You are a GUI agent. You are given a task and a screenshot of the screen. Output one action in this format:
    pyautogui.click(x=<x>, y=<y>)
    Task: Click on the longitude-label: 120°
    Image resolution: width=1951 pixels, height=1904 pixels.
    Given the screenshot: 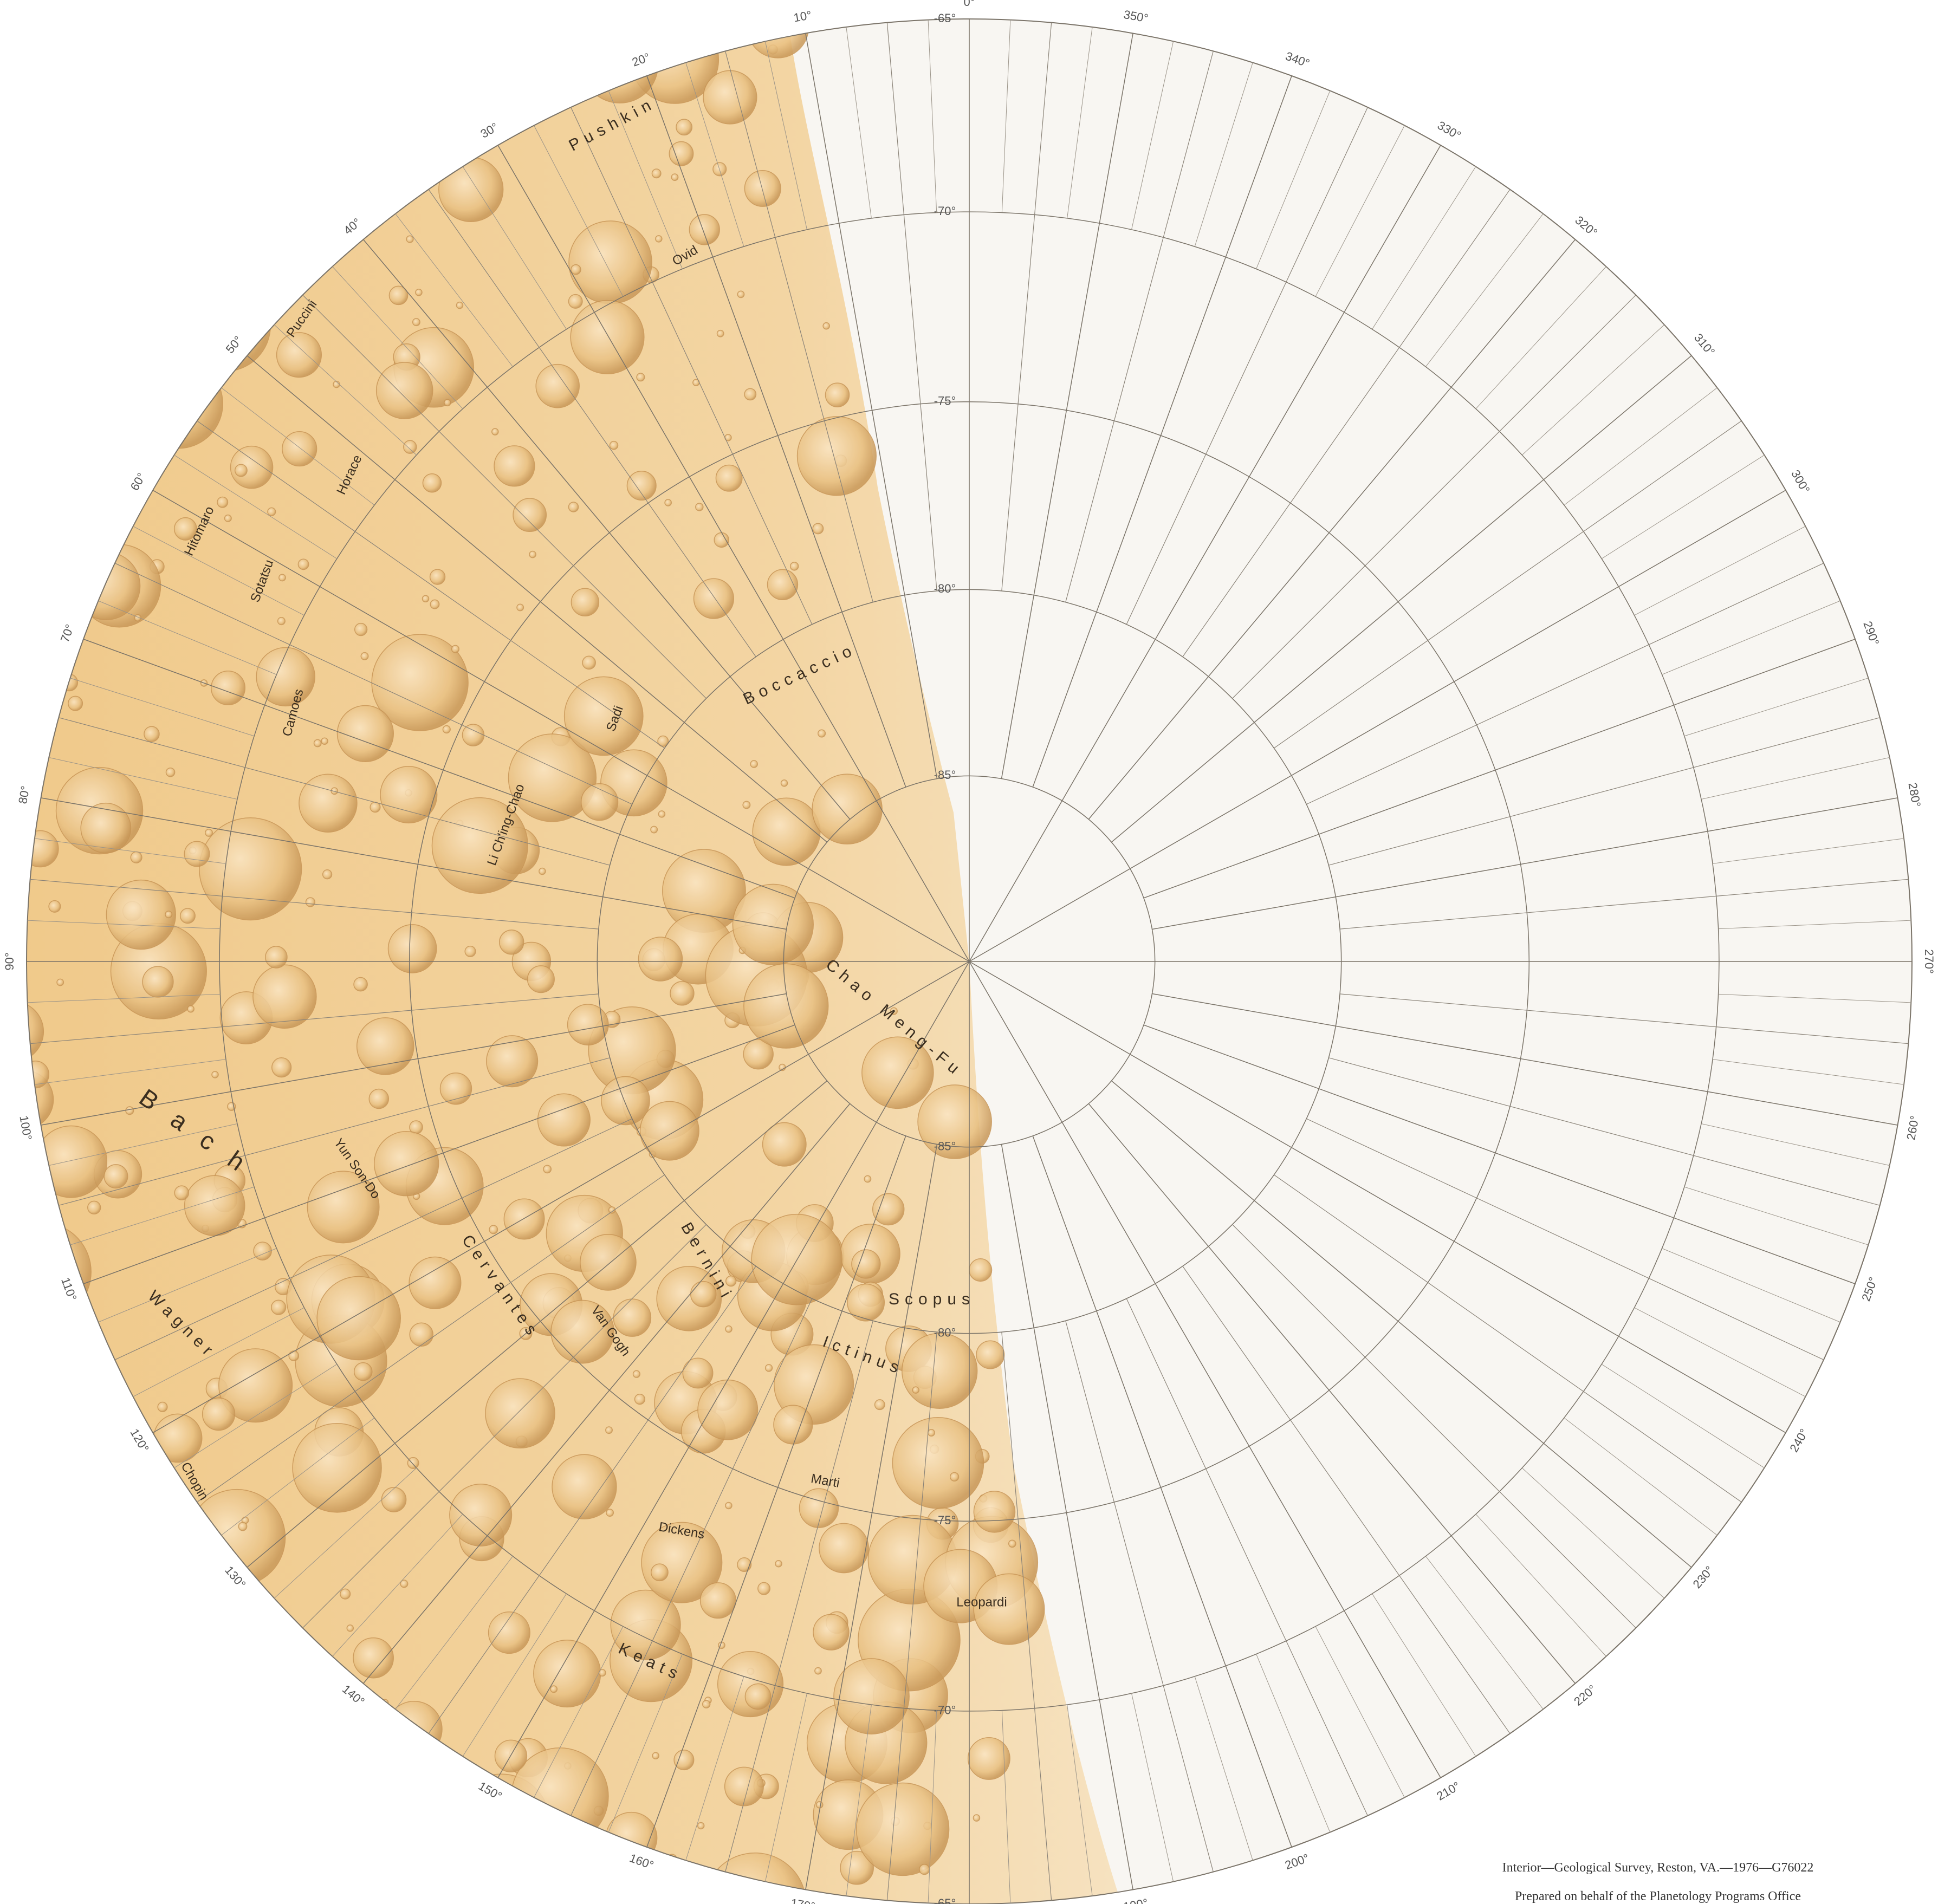 What is the action you would take?
    pyautogui.click(x=139, y=1440)
    